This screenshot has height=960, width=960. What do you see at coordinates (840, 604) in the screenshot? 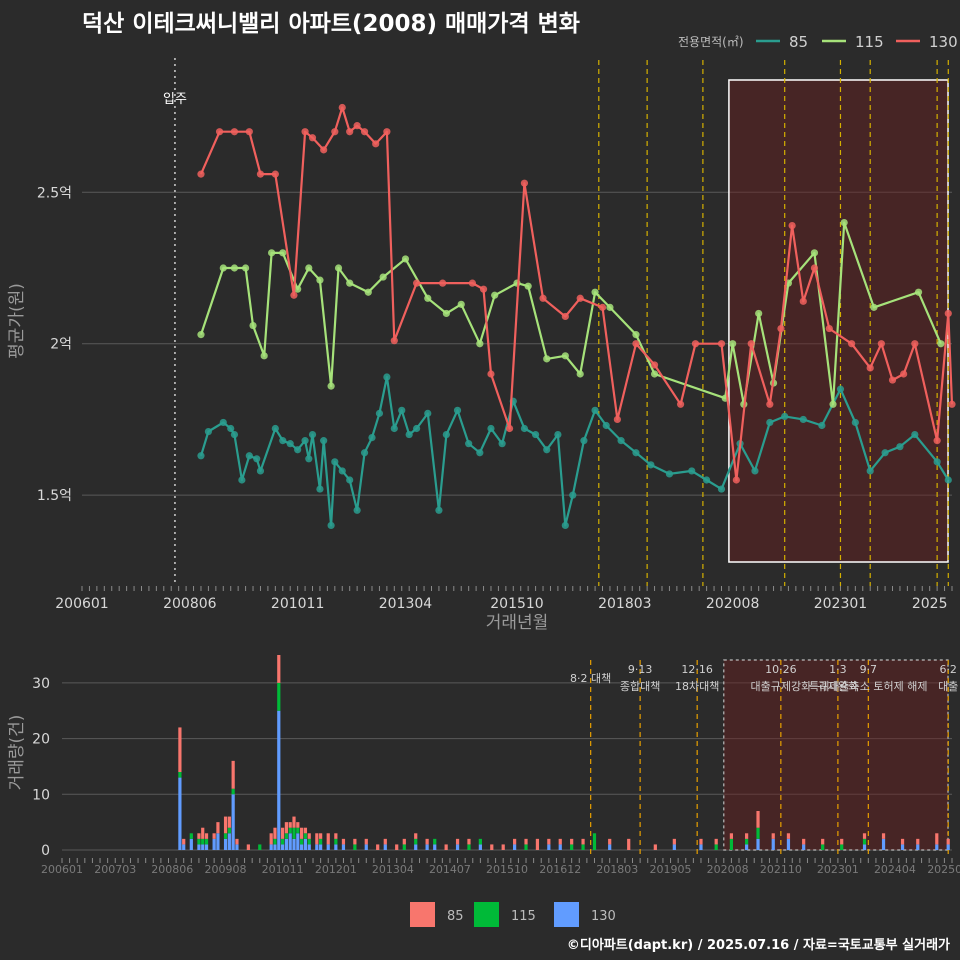
I see `price-x-tick-7: 202301` at bounding box center [840, 604].